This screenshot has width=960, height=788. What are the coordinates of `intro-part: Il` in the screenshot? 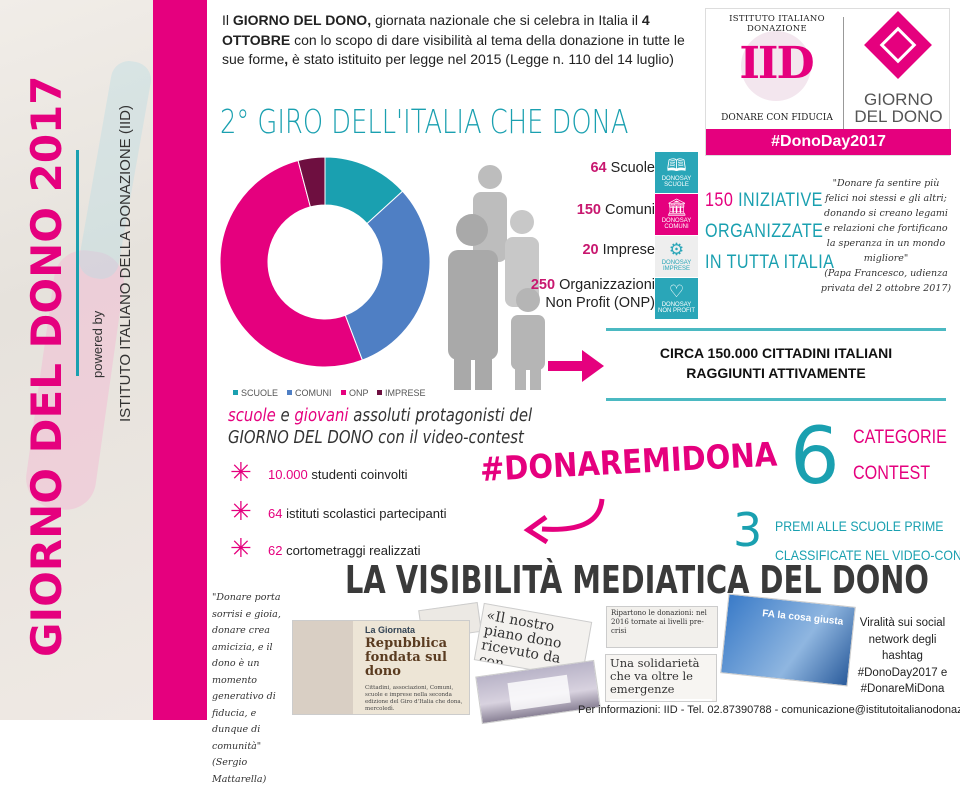 It's located at (227, 20).